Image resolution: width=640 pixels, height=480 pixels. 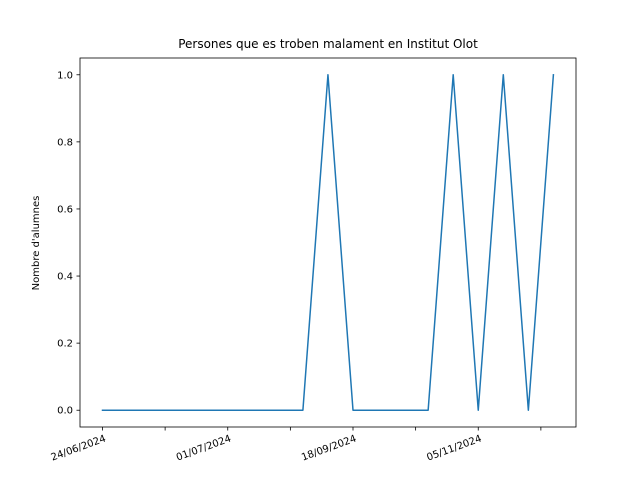 What do you see at coordinates (79, 448) in the screenshot?
I see `x-tick-label: 24/06/2024` at bounding box center [79, 448].